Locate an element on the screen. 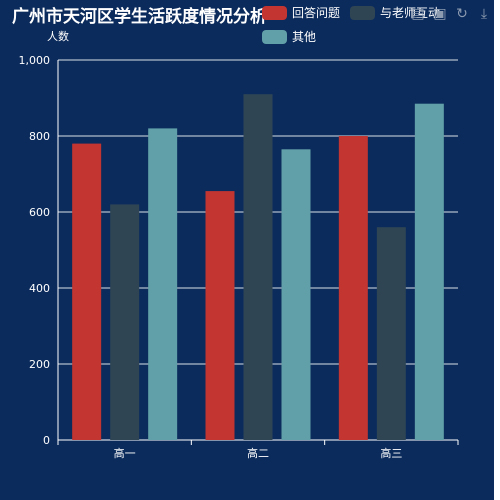 This screenshot has width=500, height=500. y-axis-label: 人数 is located at coordinates (58, 36).